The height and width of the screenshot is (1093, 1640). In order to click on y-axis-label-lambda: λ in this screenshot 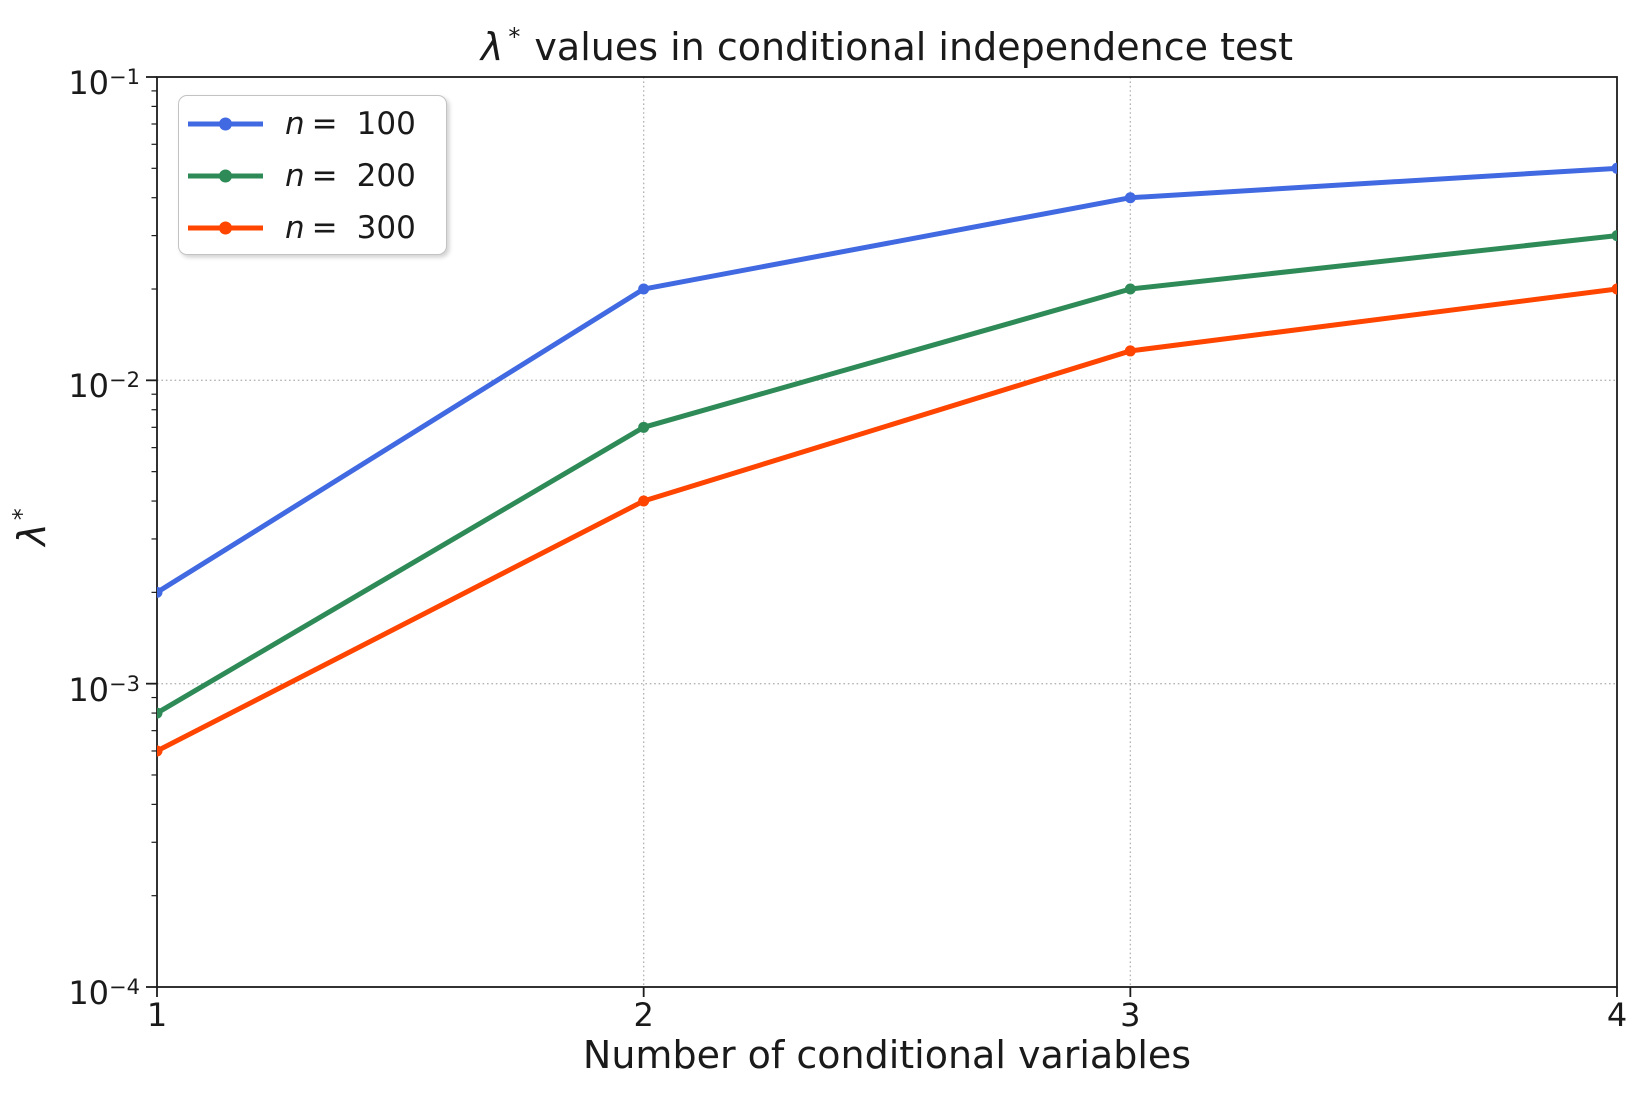, I will do `click(32, 534)`.